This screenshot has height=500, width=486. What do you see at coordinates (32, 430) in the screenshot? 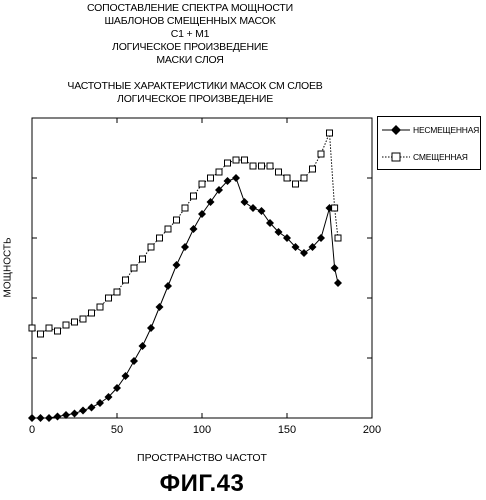
I see `x-tick-label: 0` at bounding box center [32, 430].